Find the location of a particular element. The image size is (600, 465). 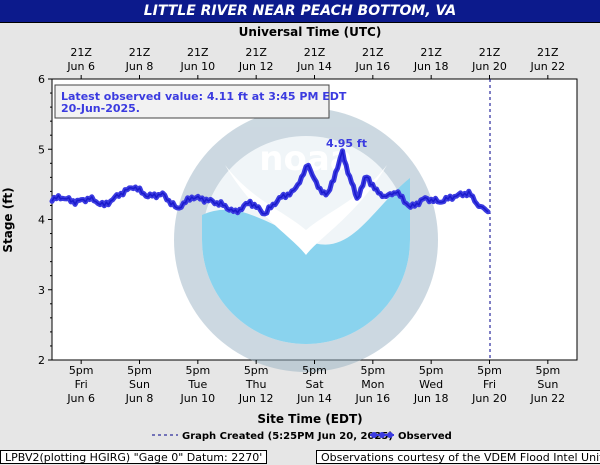

top-tick-label-date: Jun 20 is located at coordinates (489, 66).